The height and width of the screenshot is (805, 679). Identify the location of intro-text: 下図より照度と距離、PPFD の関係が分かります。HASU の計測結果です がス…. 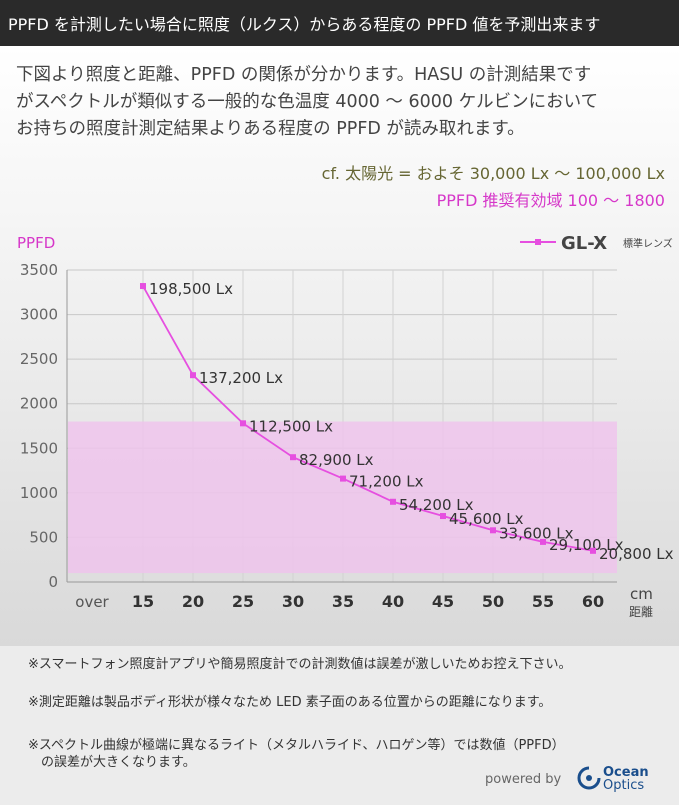
(343, 102).